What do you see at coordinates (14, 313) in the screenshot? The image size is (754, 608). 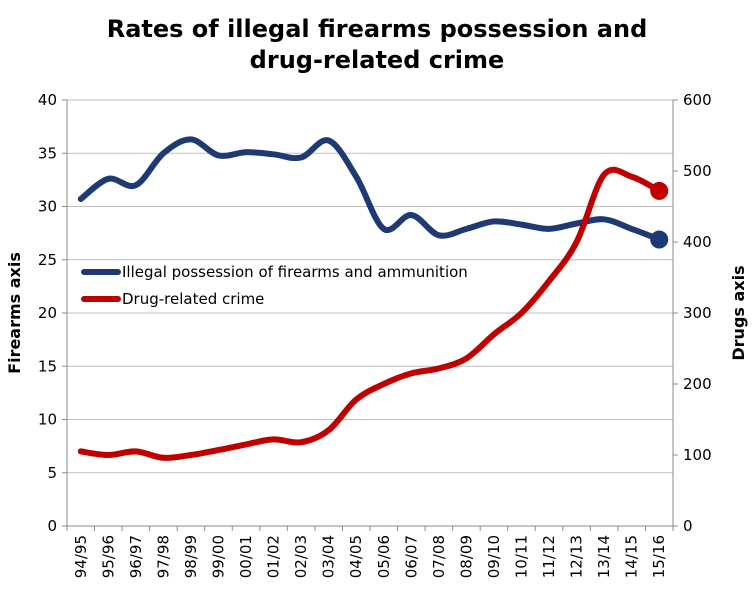 I see `left-axis-label: Firearms axis` at bounding box center [14, 313].